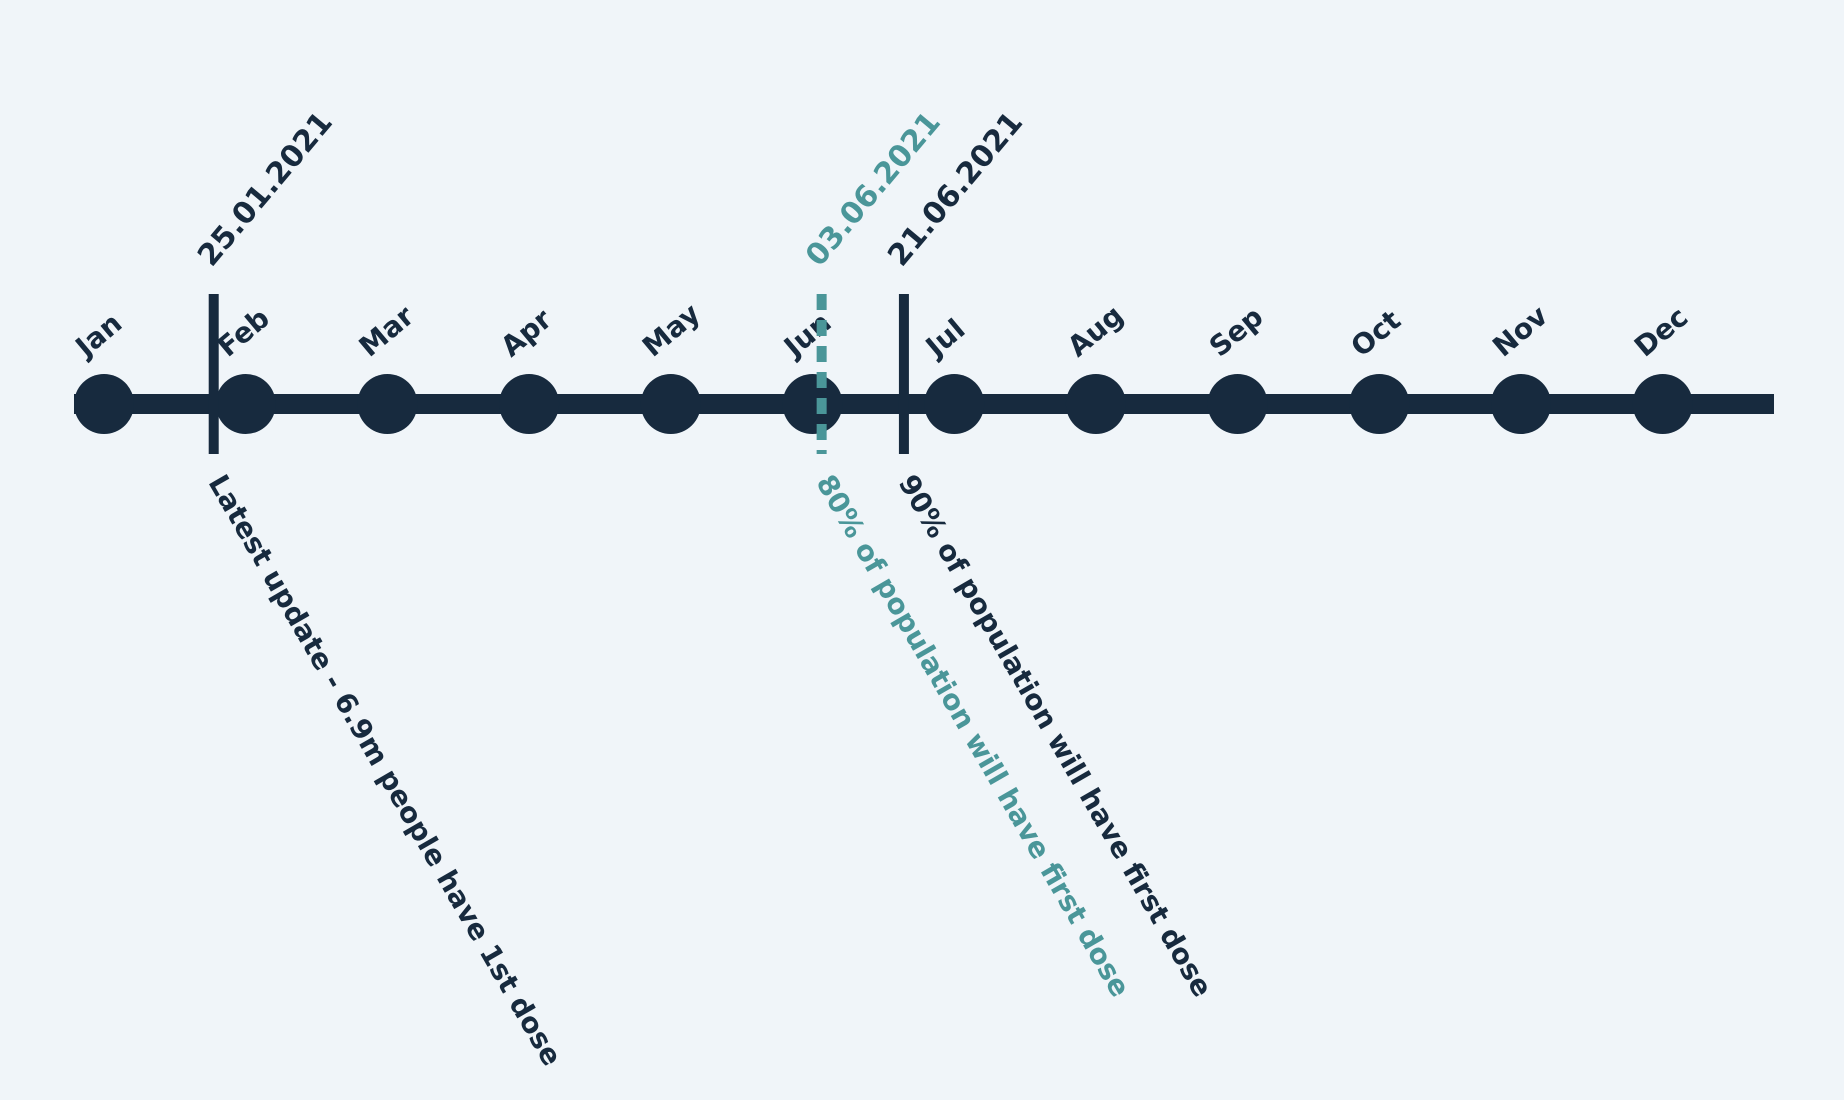 The image size is (1844, 1100). Describe the element at coordinates (526, 332) in the screenshot. I see `month-label-apr: Apr` at that location.